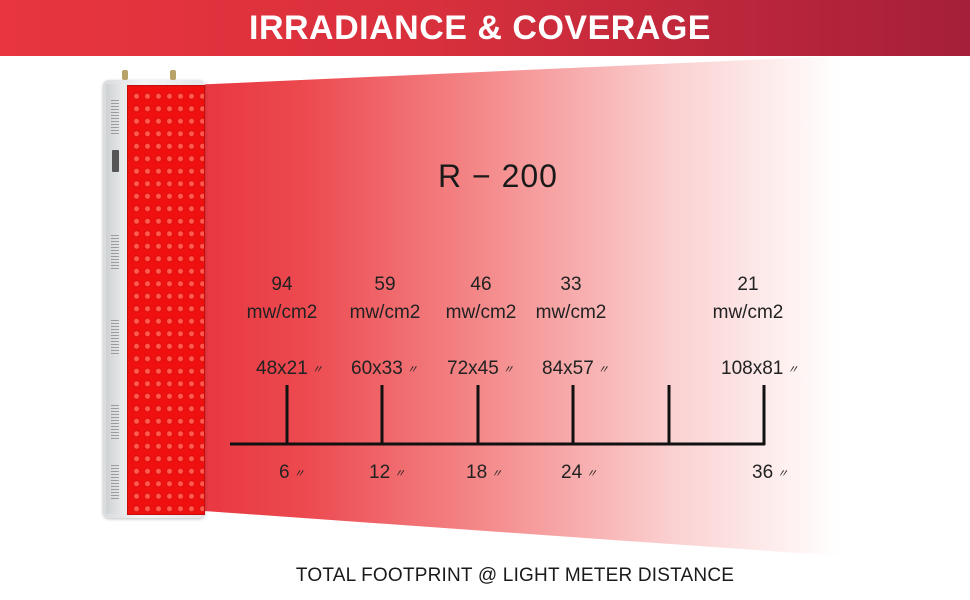 The image size is (970, 600). I want to click on coverage-size-value: 60x33, so click(377, 368).